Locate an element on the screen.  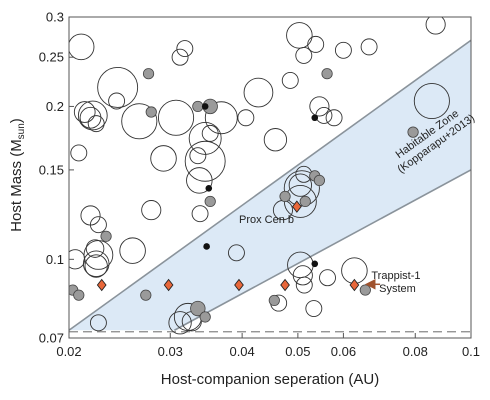
annotation-trappist-line2: System is located at coordinates (397, 289).